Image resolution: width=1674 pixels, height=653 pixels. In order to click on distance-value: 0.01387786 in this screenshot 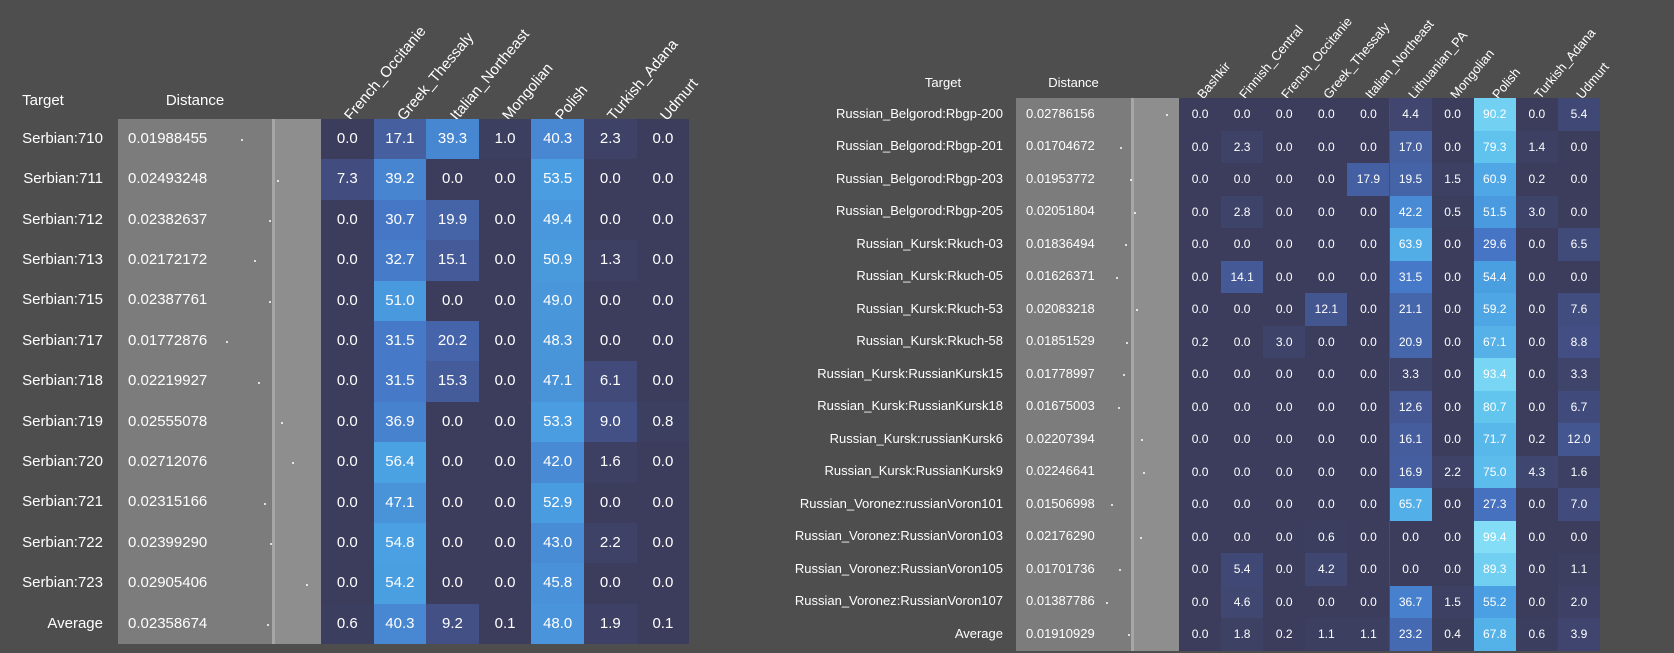, I will do `click(1060, 601)`.